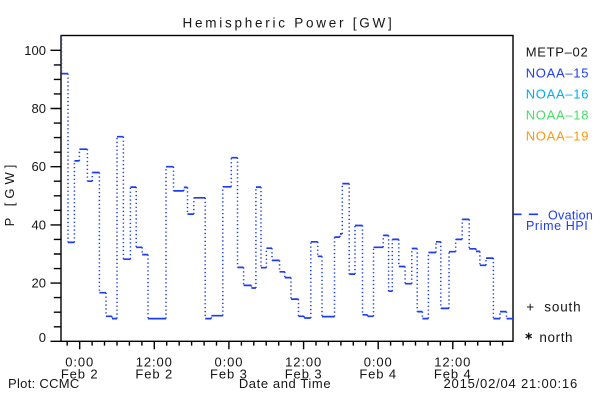 The image size is (600, 400). What do you see at coordinates (9, 194) in the screenshot?
I see `svg-text: P [GW]` at bounding box center [9, 194].